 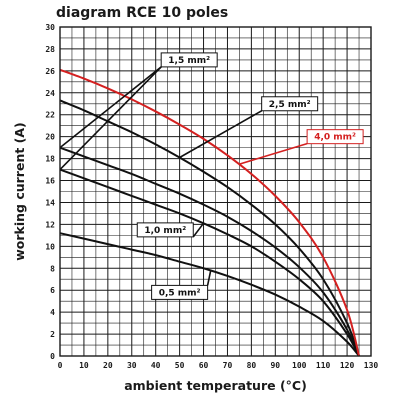 I want to click on series-label-1-5-mm: 1,5 mm², so click(x=138, y=111).